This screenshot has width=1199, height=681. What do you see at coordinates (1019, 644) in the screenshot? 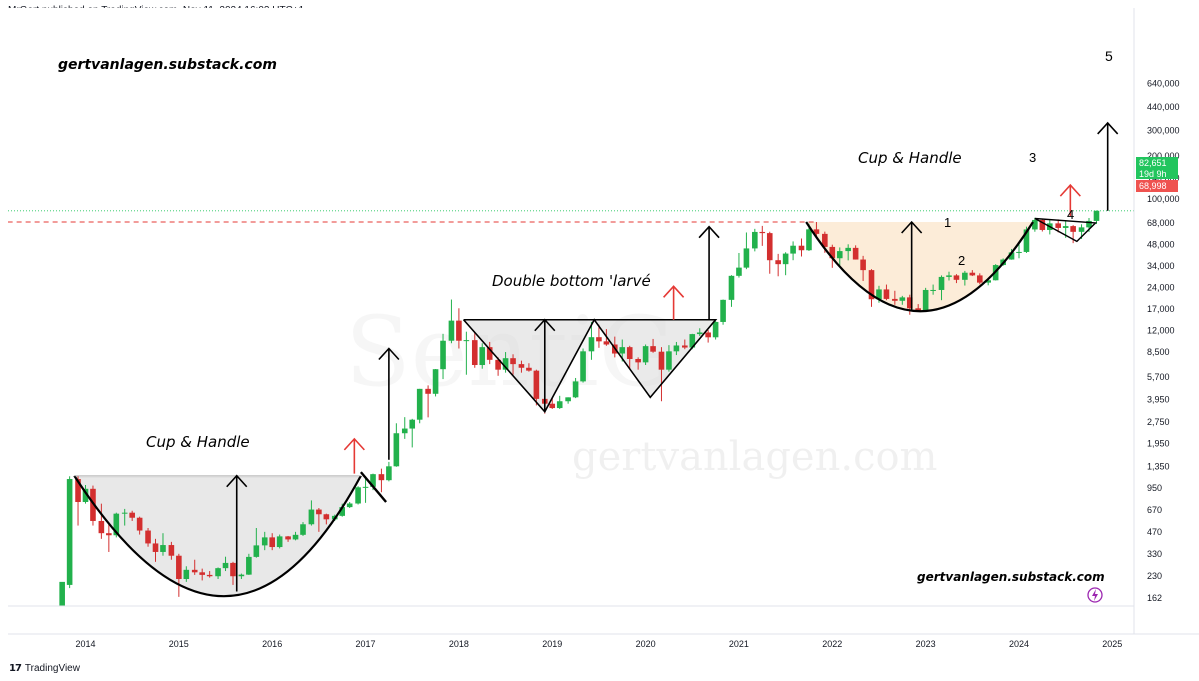
I see `x-tick-label: 2024` at bounding box center [1019, 644].